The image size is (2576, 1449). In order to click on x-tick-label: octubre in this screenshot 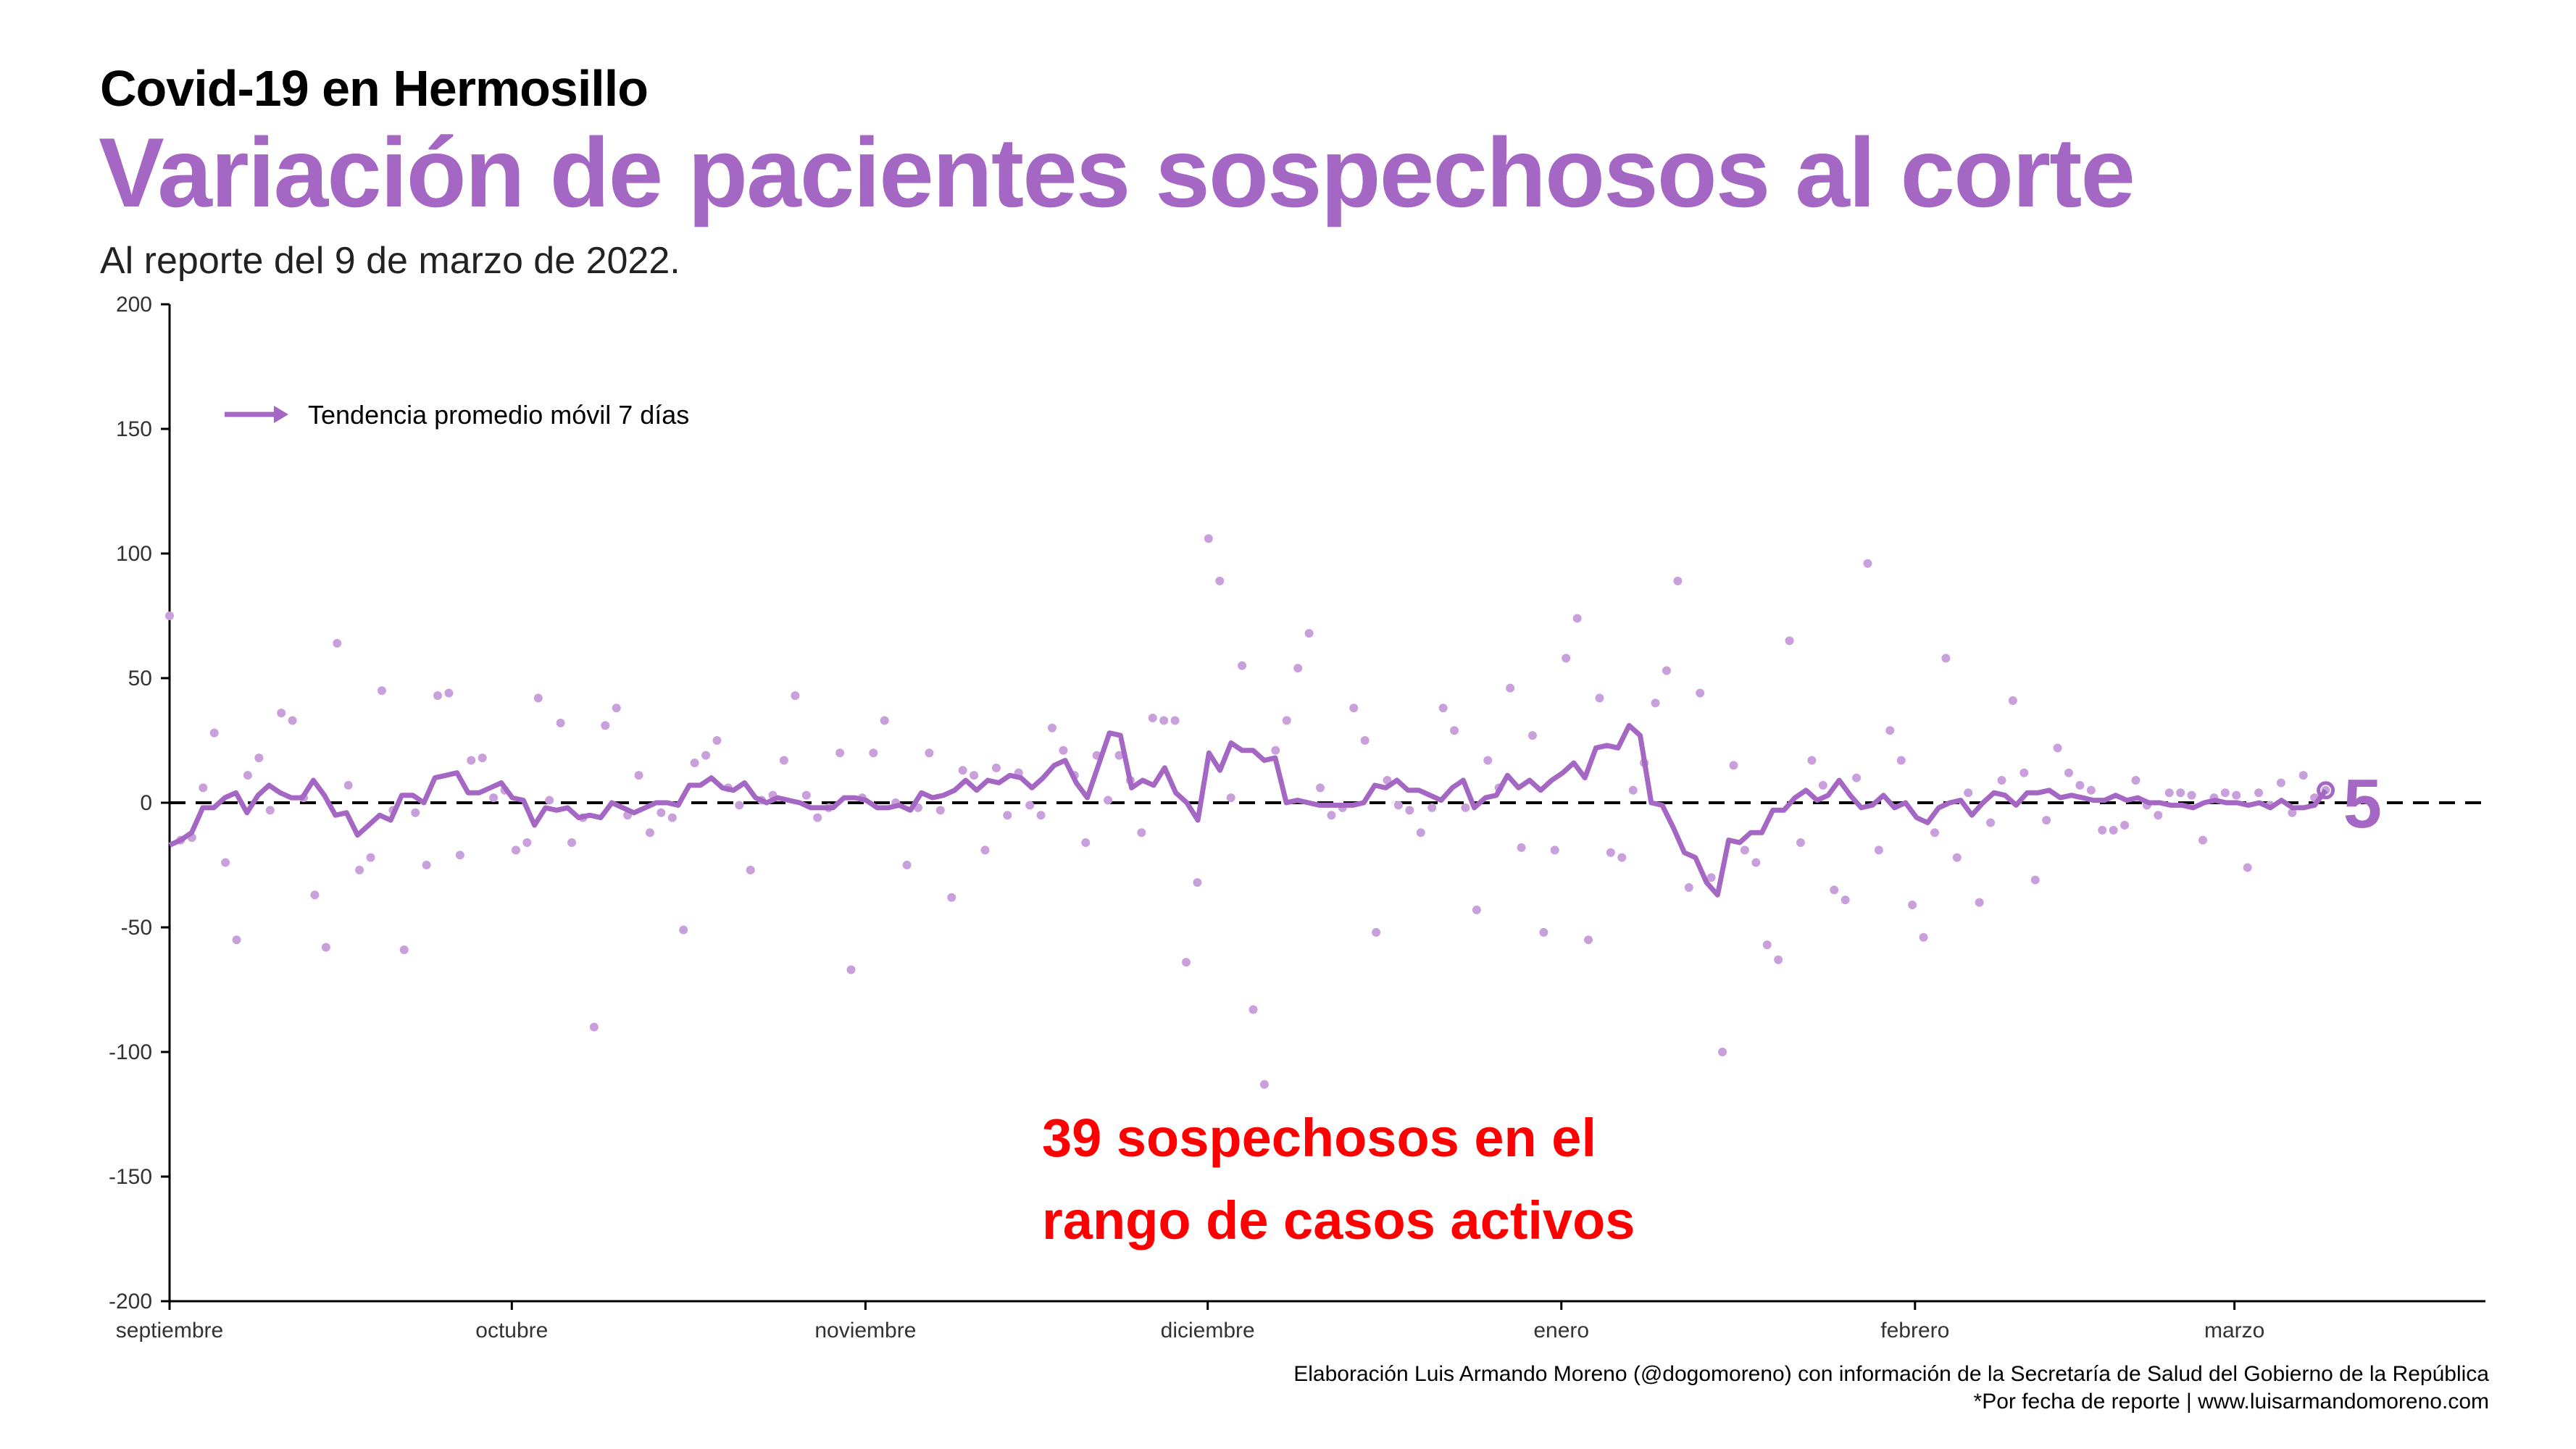, I will do `click(511, 1331)`.